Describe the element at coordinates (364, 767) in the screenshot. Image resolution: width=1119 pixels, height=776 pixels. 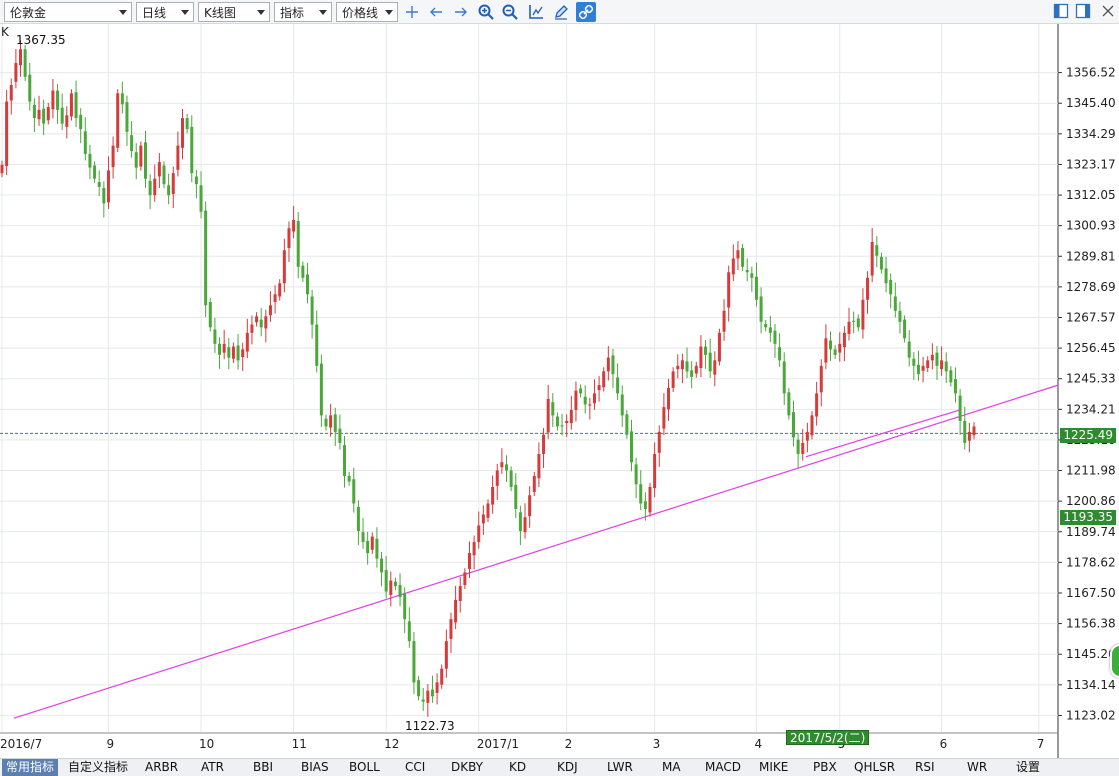
I see `tab-boll: BOLL` at that location.